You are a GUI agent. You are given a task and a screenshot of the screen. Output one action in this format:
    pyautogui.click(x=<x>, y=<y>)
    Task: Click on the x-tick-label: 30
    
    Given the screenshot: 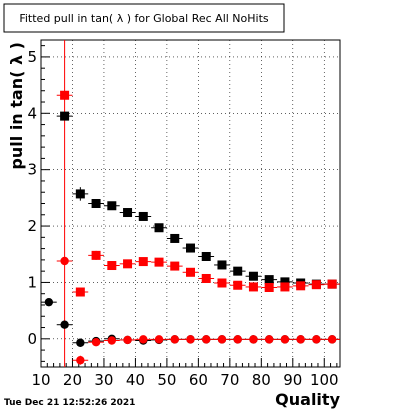 What is the action you would take?
    pyautogui.click(x=103, y=380)
    